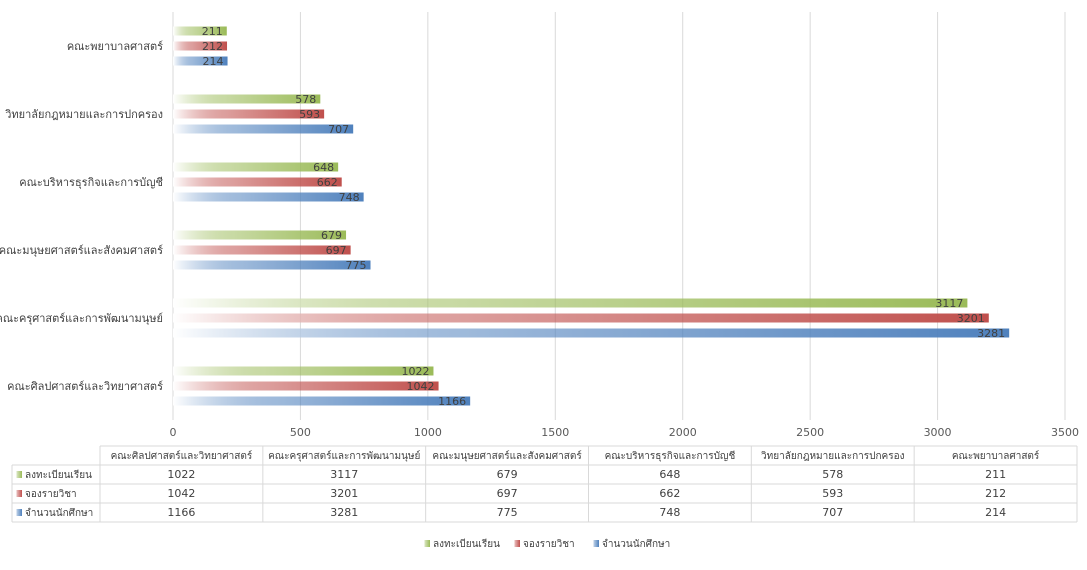 Image resolution: width=1087 pixels, height=570 pixels. What do you see at coordinates (949, 303) in the screenshot?
I see `data-label: 3117` at bounding box center [949, 303].